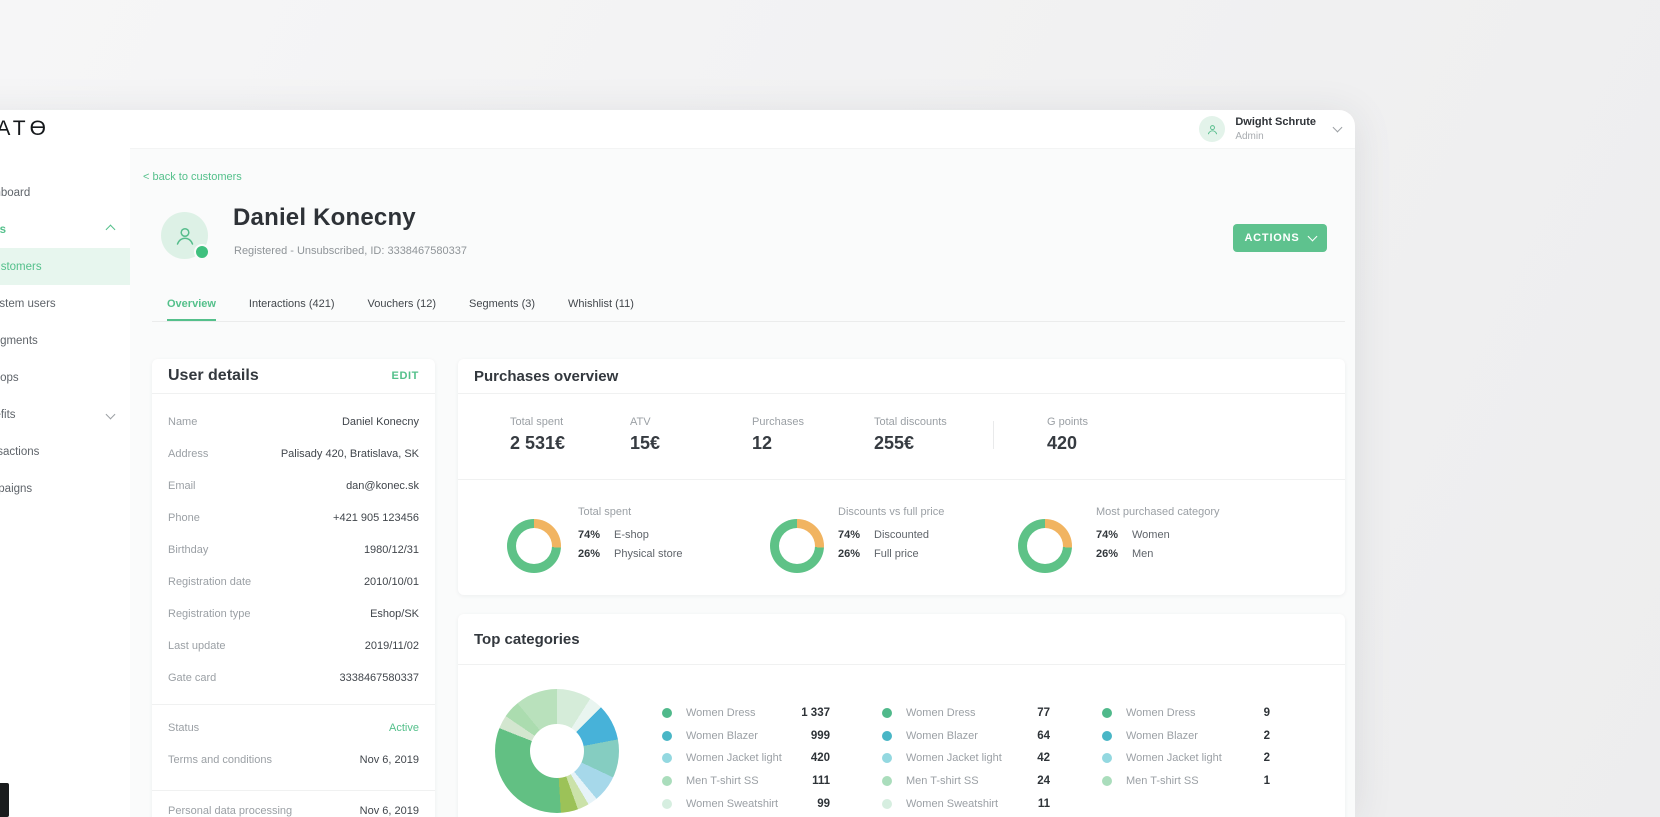 This screenshot has height=817, width=1660. Describe the element at coordinates (557, 751) in the screenshot. I see `top-categories-donut-chart` at that location.